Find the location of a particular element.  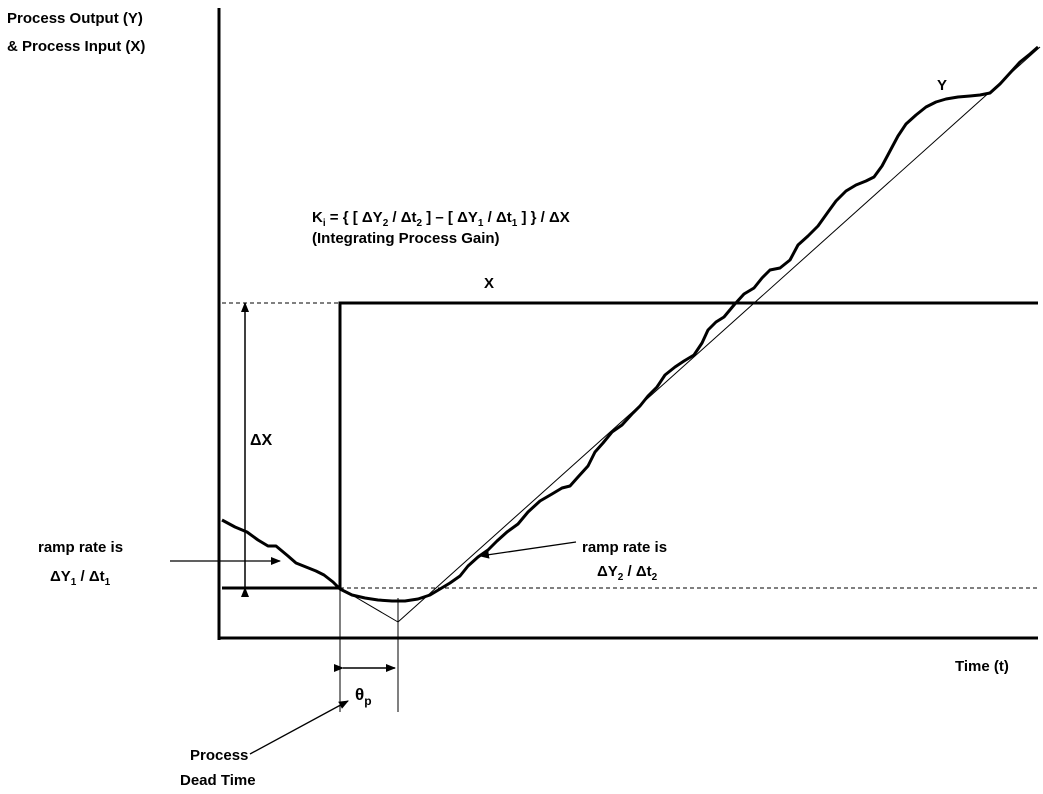

ramp1-dt-sub: 1 is located at coordinates (108, 582).